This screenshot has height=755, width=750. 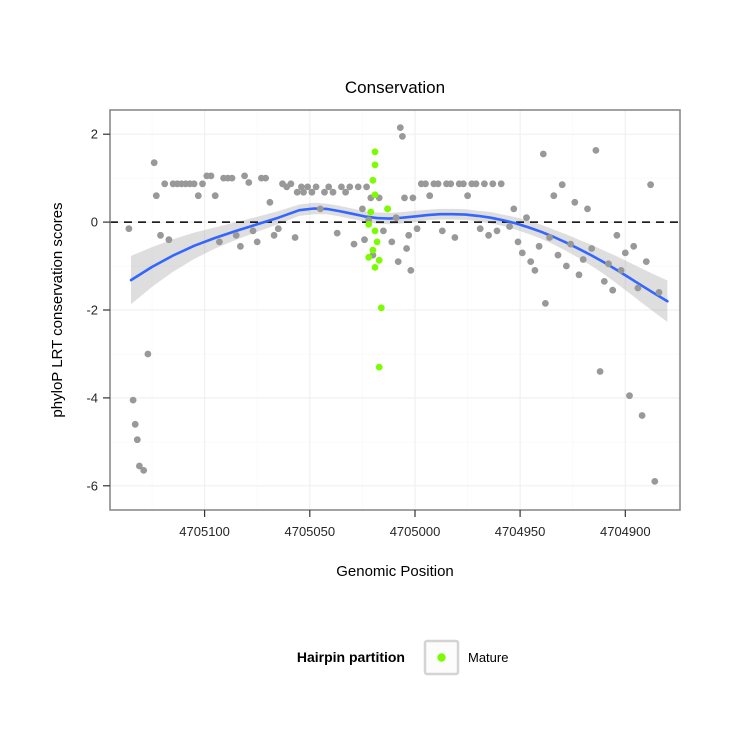 I want to click on y-axis-tick-label: 0, so click(x=94, y=222).